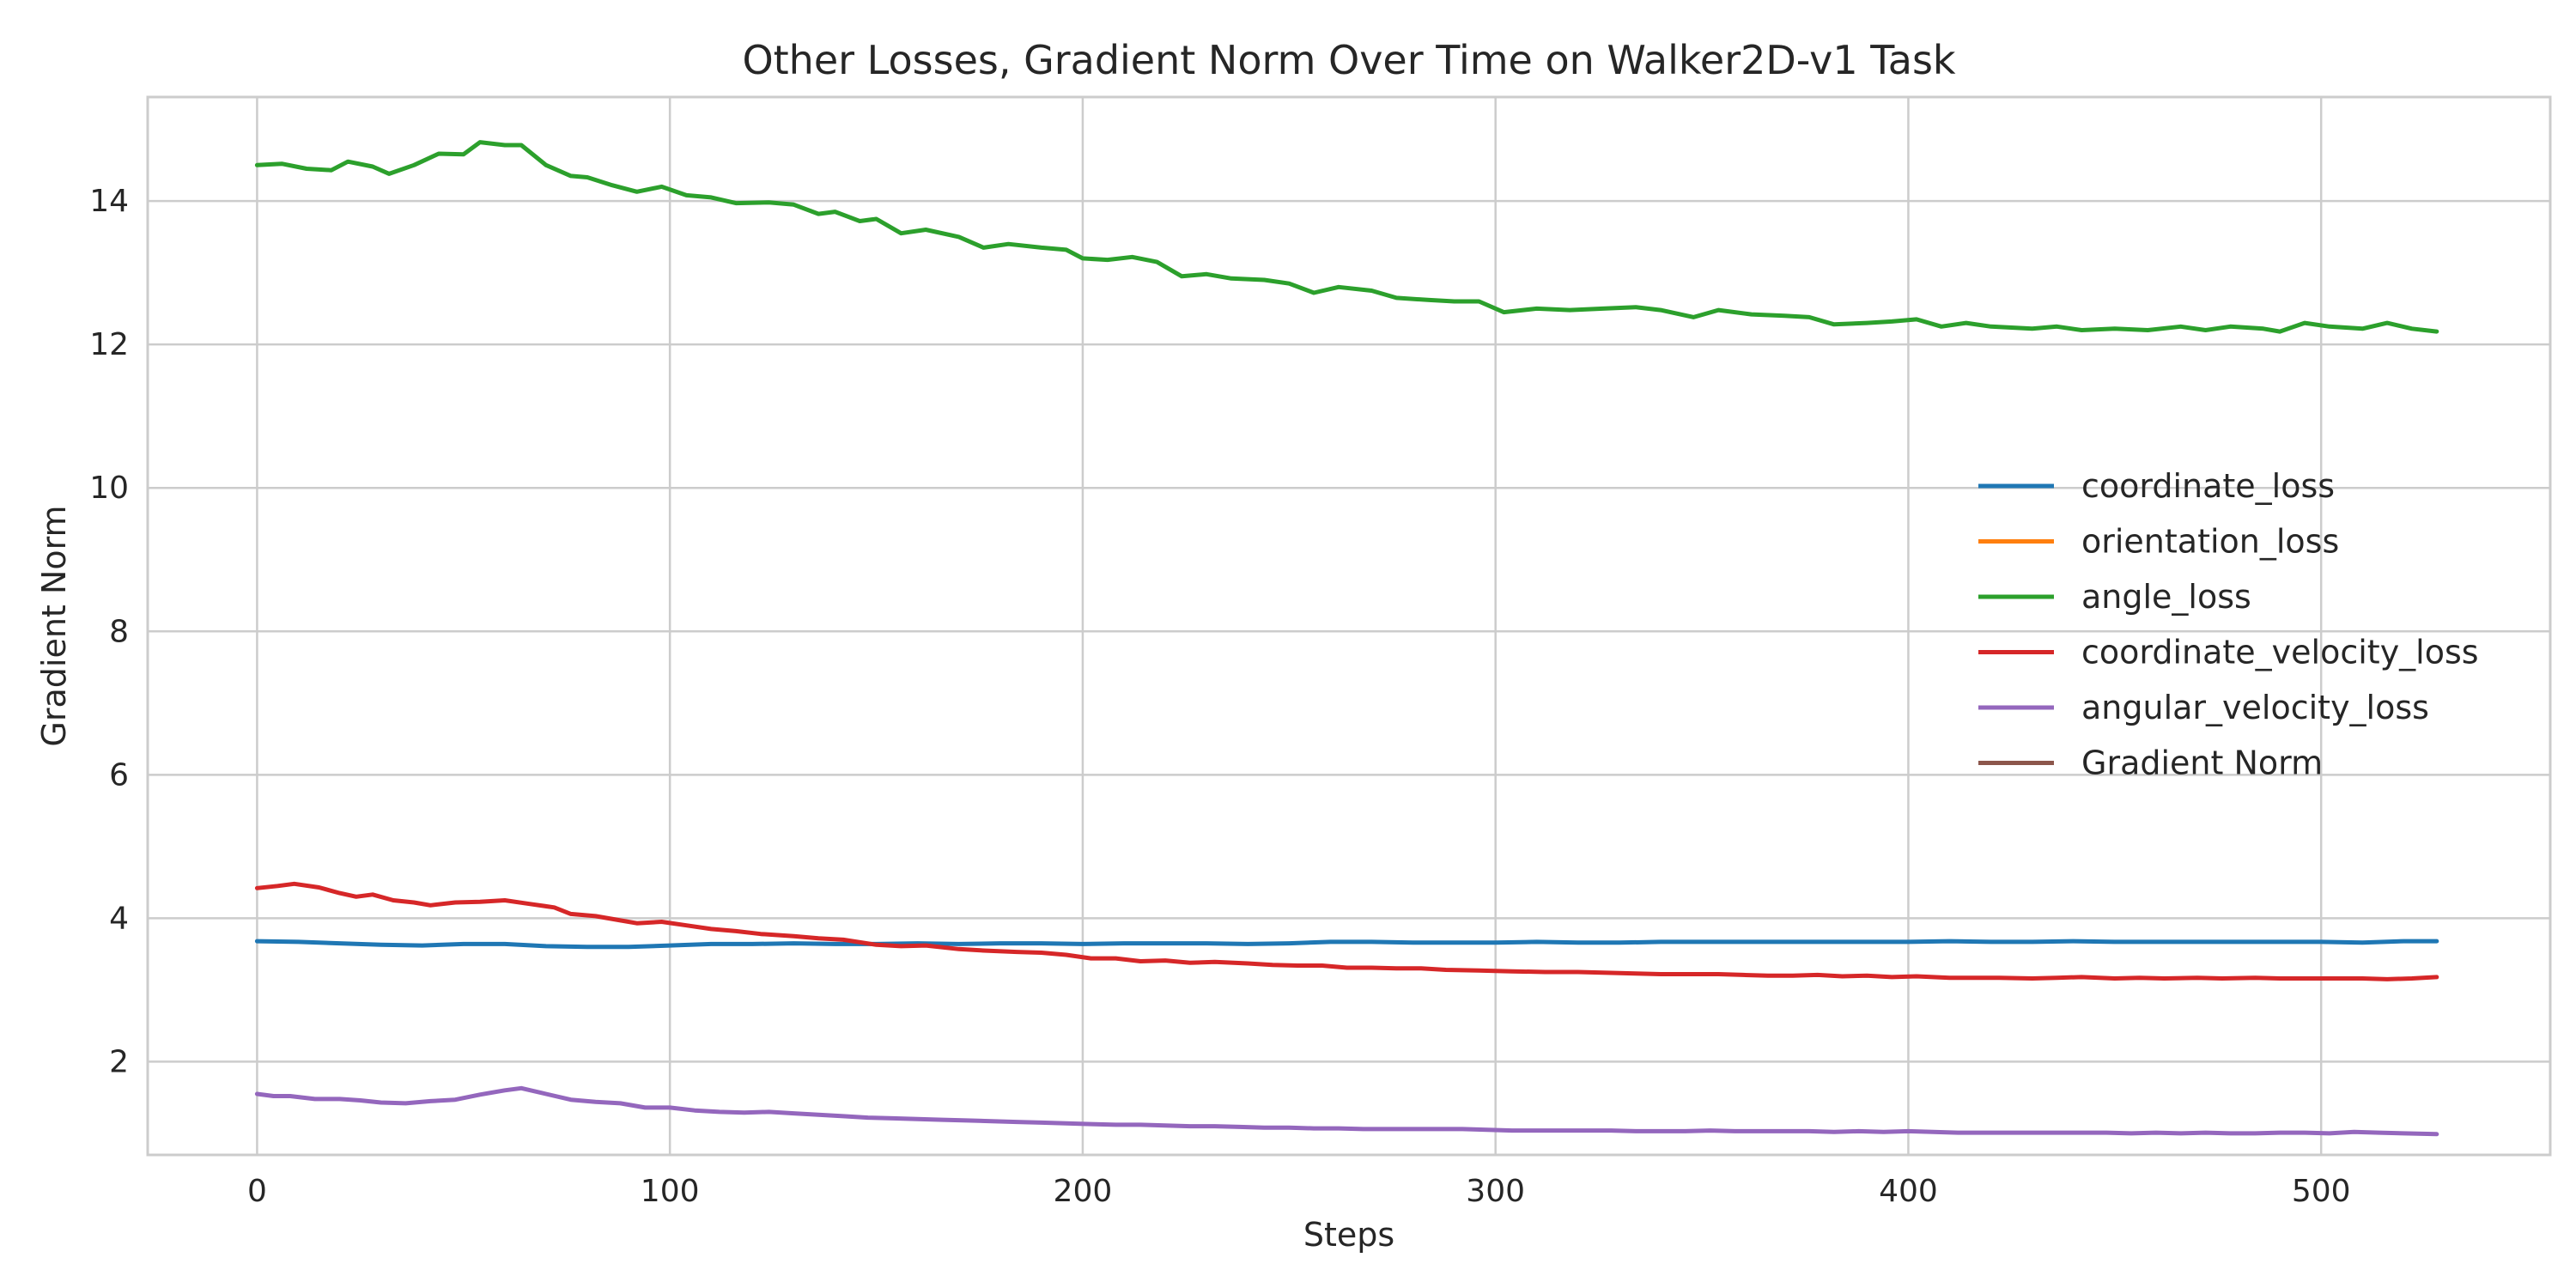 The image size is (2576, 1288). I want to click on legend-label-gradient-norm: Gradient Norm, so click(2202, 763).